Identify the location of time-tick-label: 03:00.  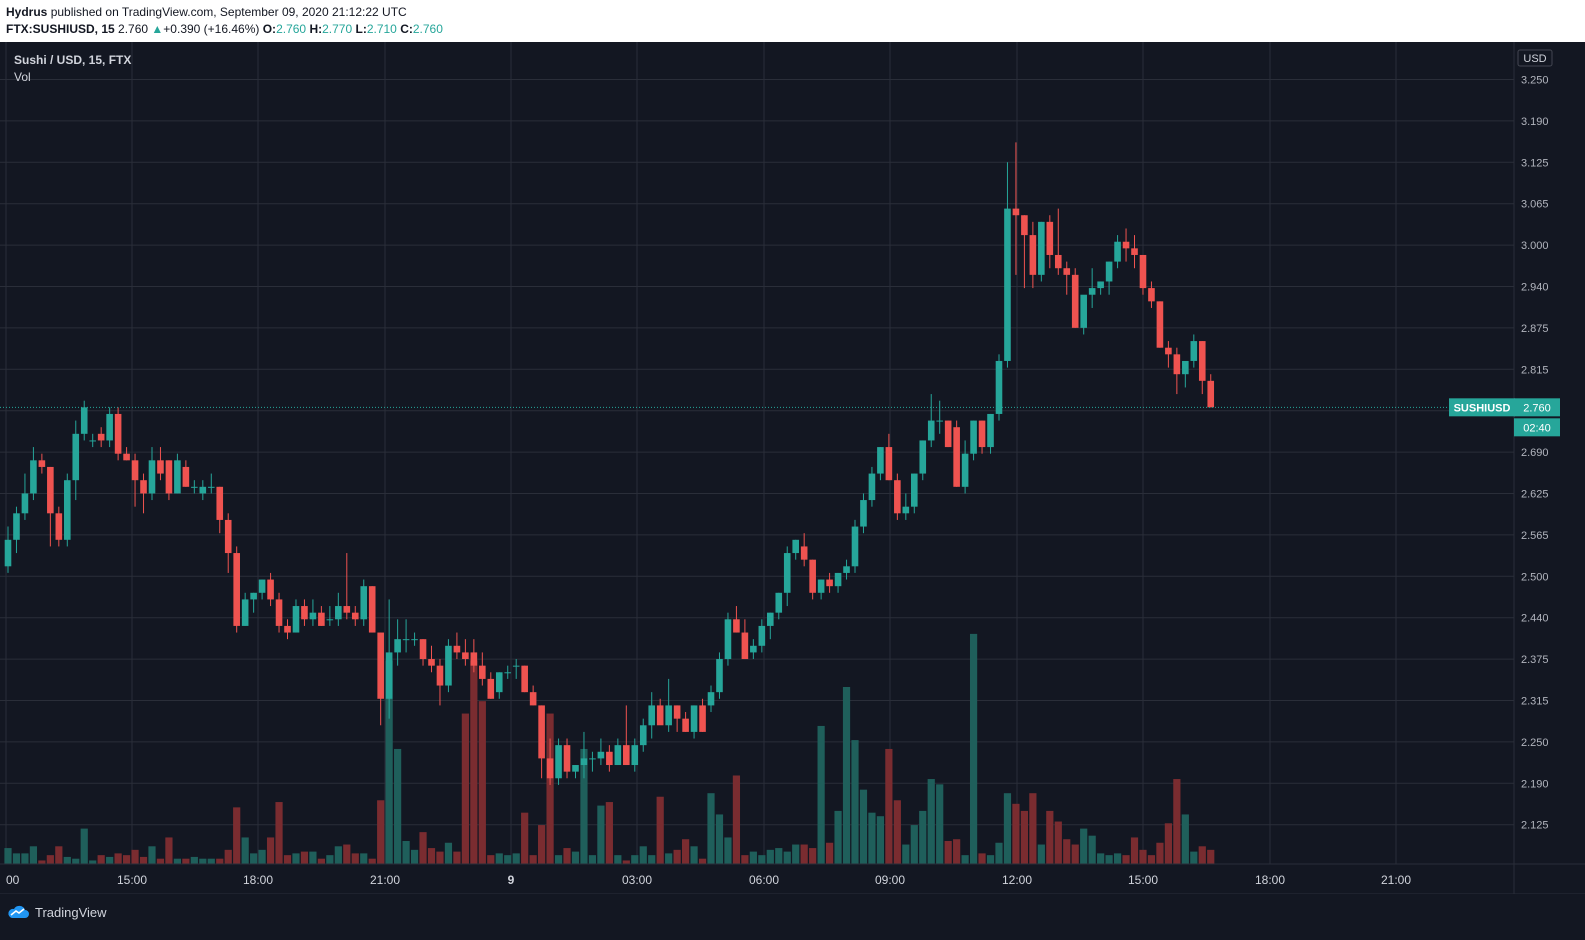
(637, 880).